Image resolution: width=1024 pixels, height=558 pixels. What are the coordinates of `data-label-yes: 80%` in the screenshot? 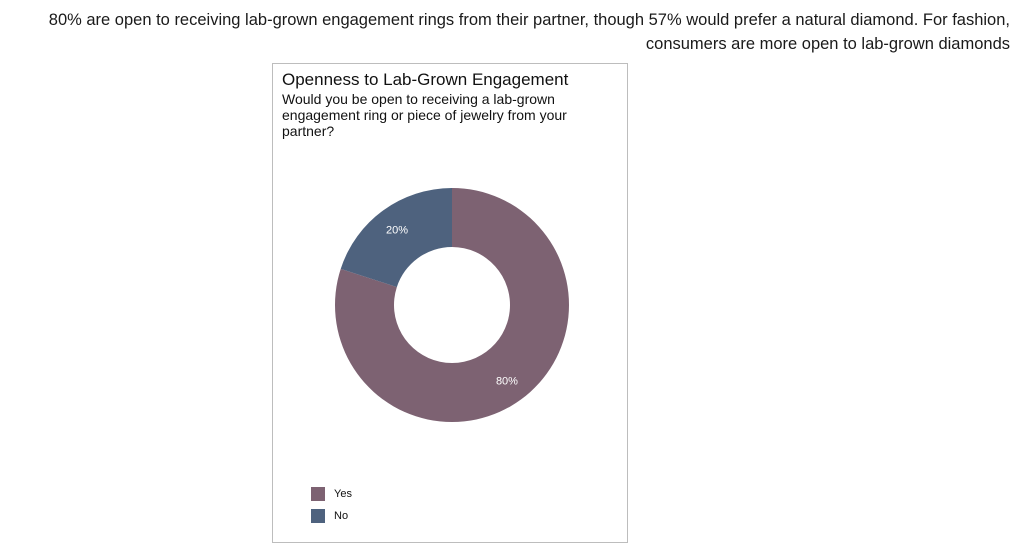 It's located at (507, 382).